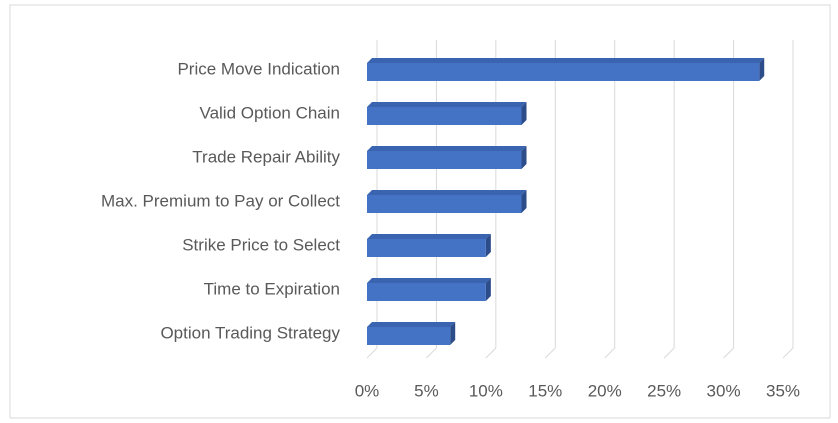 This screenshot has height=423, width=838. Describe the element at coordinates (664, 390) in the screenshot. I see `x-tick-label: 25%` at that location.